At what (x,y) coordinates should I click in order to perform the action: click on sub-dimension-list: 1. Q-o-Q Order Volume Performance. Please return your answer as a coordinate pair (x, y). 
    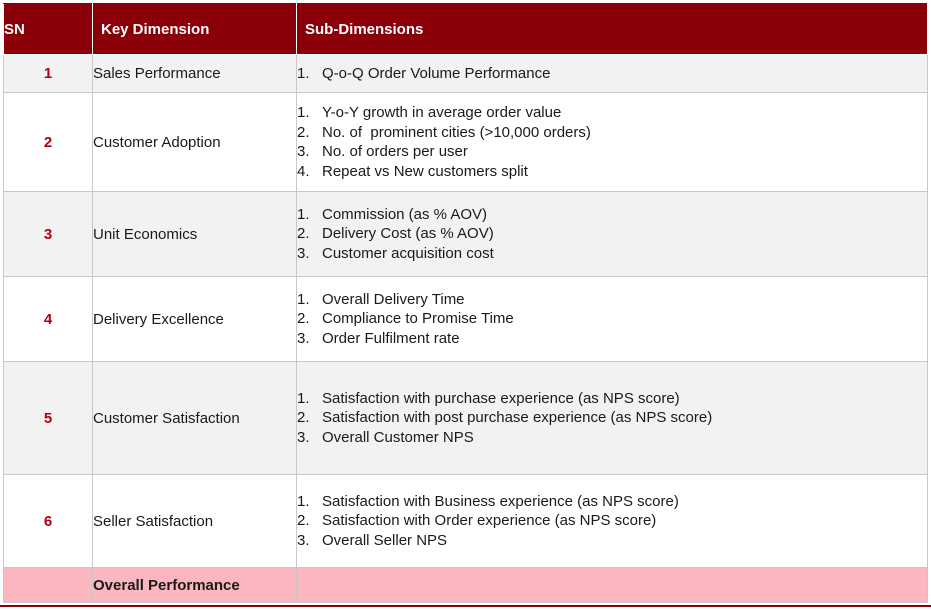
    Looking at the image, I should click on (612, 74).